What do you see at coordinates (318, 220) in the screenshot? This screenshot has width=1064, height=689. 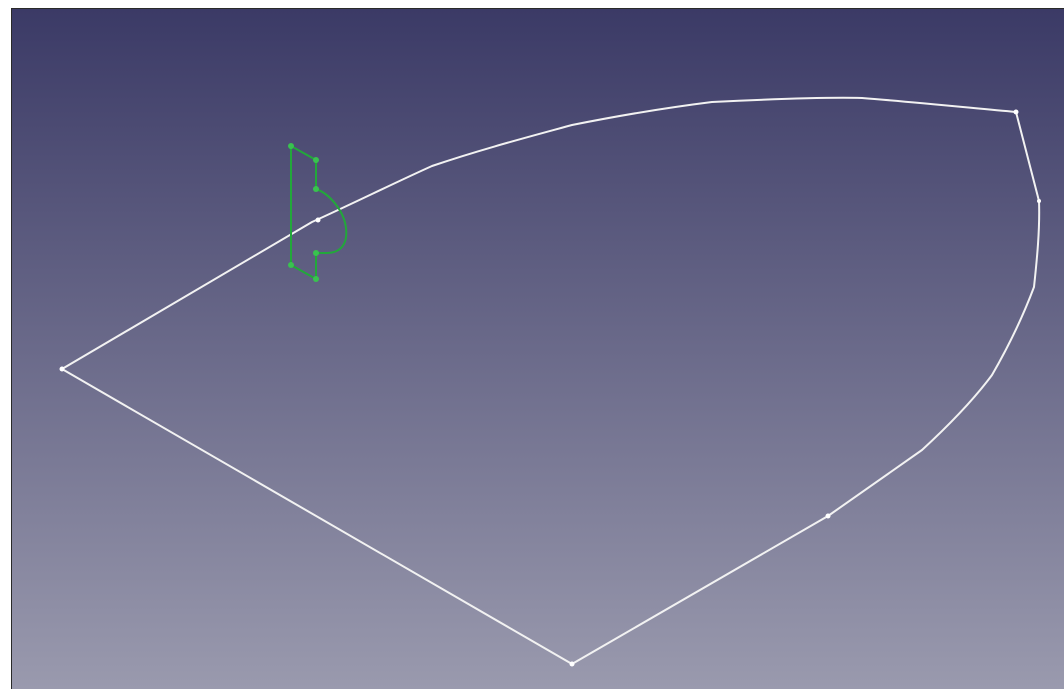 I see `sketch-point-intersection` at bounding box center [318, 220].